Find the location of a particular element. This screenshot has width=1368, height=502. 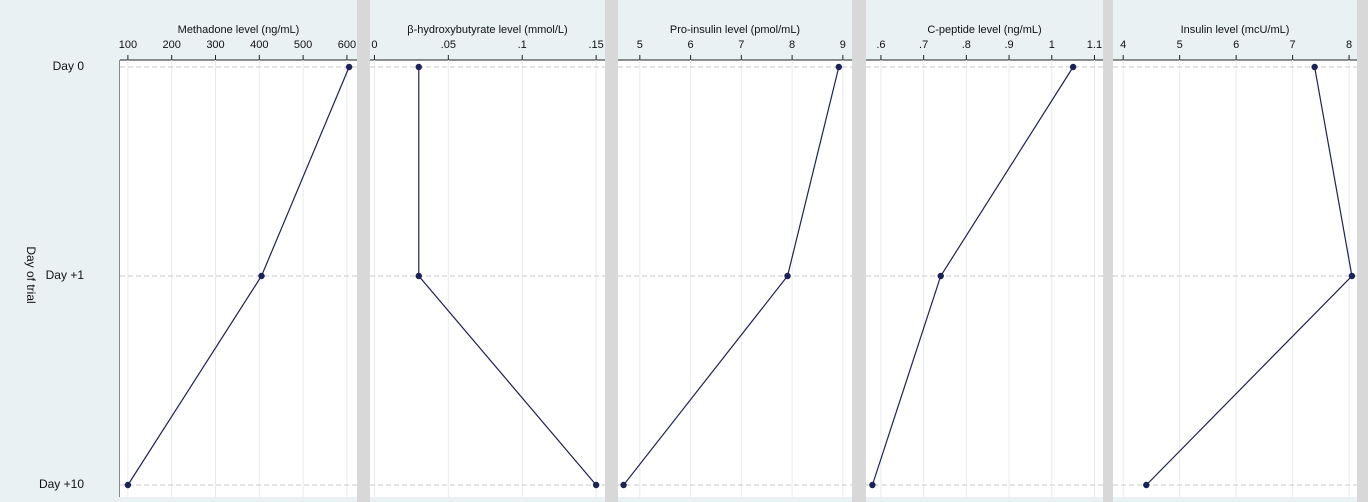

x-tick-label: 4 is located at coordinates (1123, 45).